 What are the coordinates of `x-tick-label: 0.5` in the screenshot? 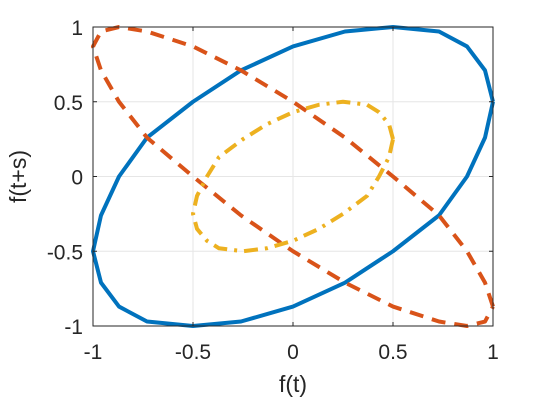 It's located at (392, 352).